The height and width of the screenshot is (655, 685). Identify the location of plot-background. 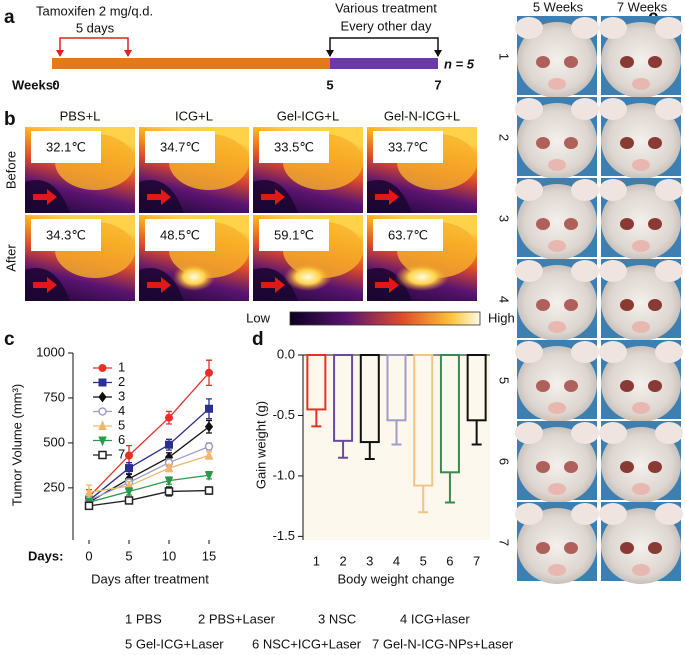
(396, 447).